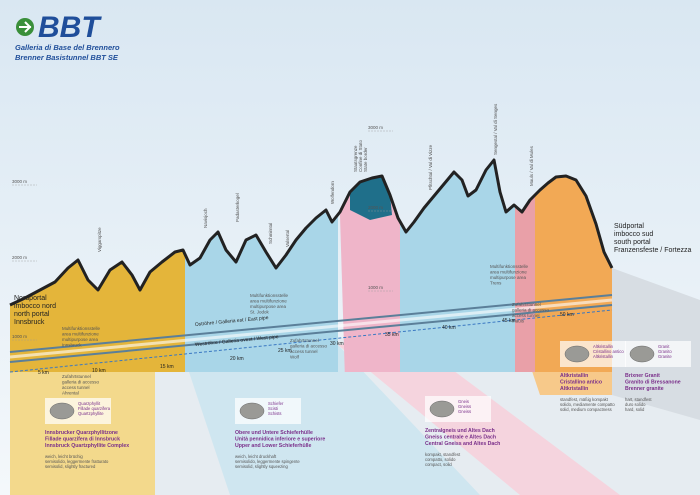  I want to click on rock-property: kompakt, standfest, so click(443, 454).